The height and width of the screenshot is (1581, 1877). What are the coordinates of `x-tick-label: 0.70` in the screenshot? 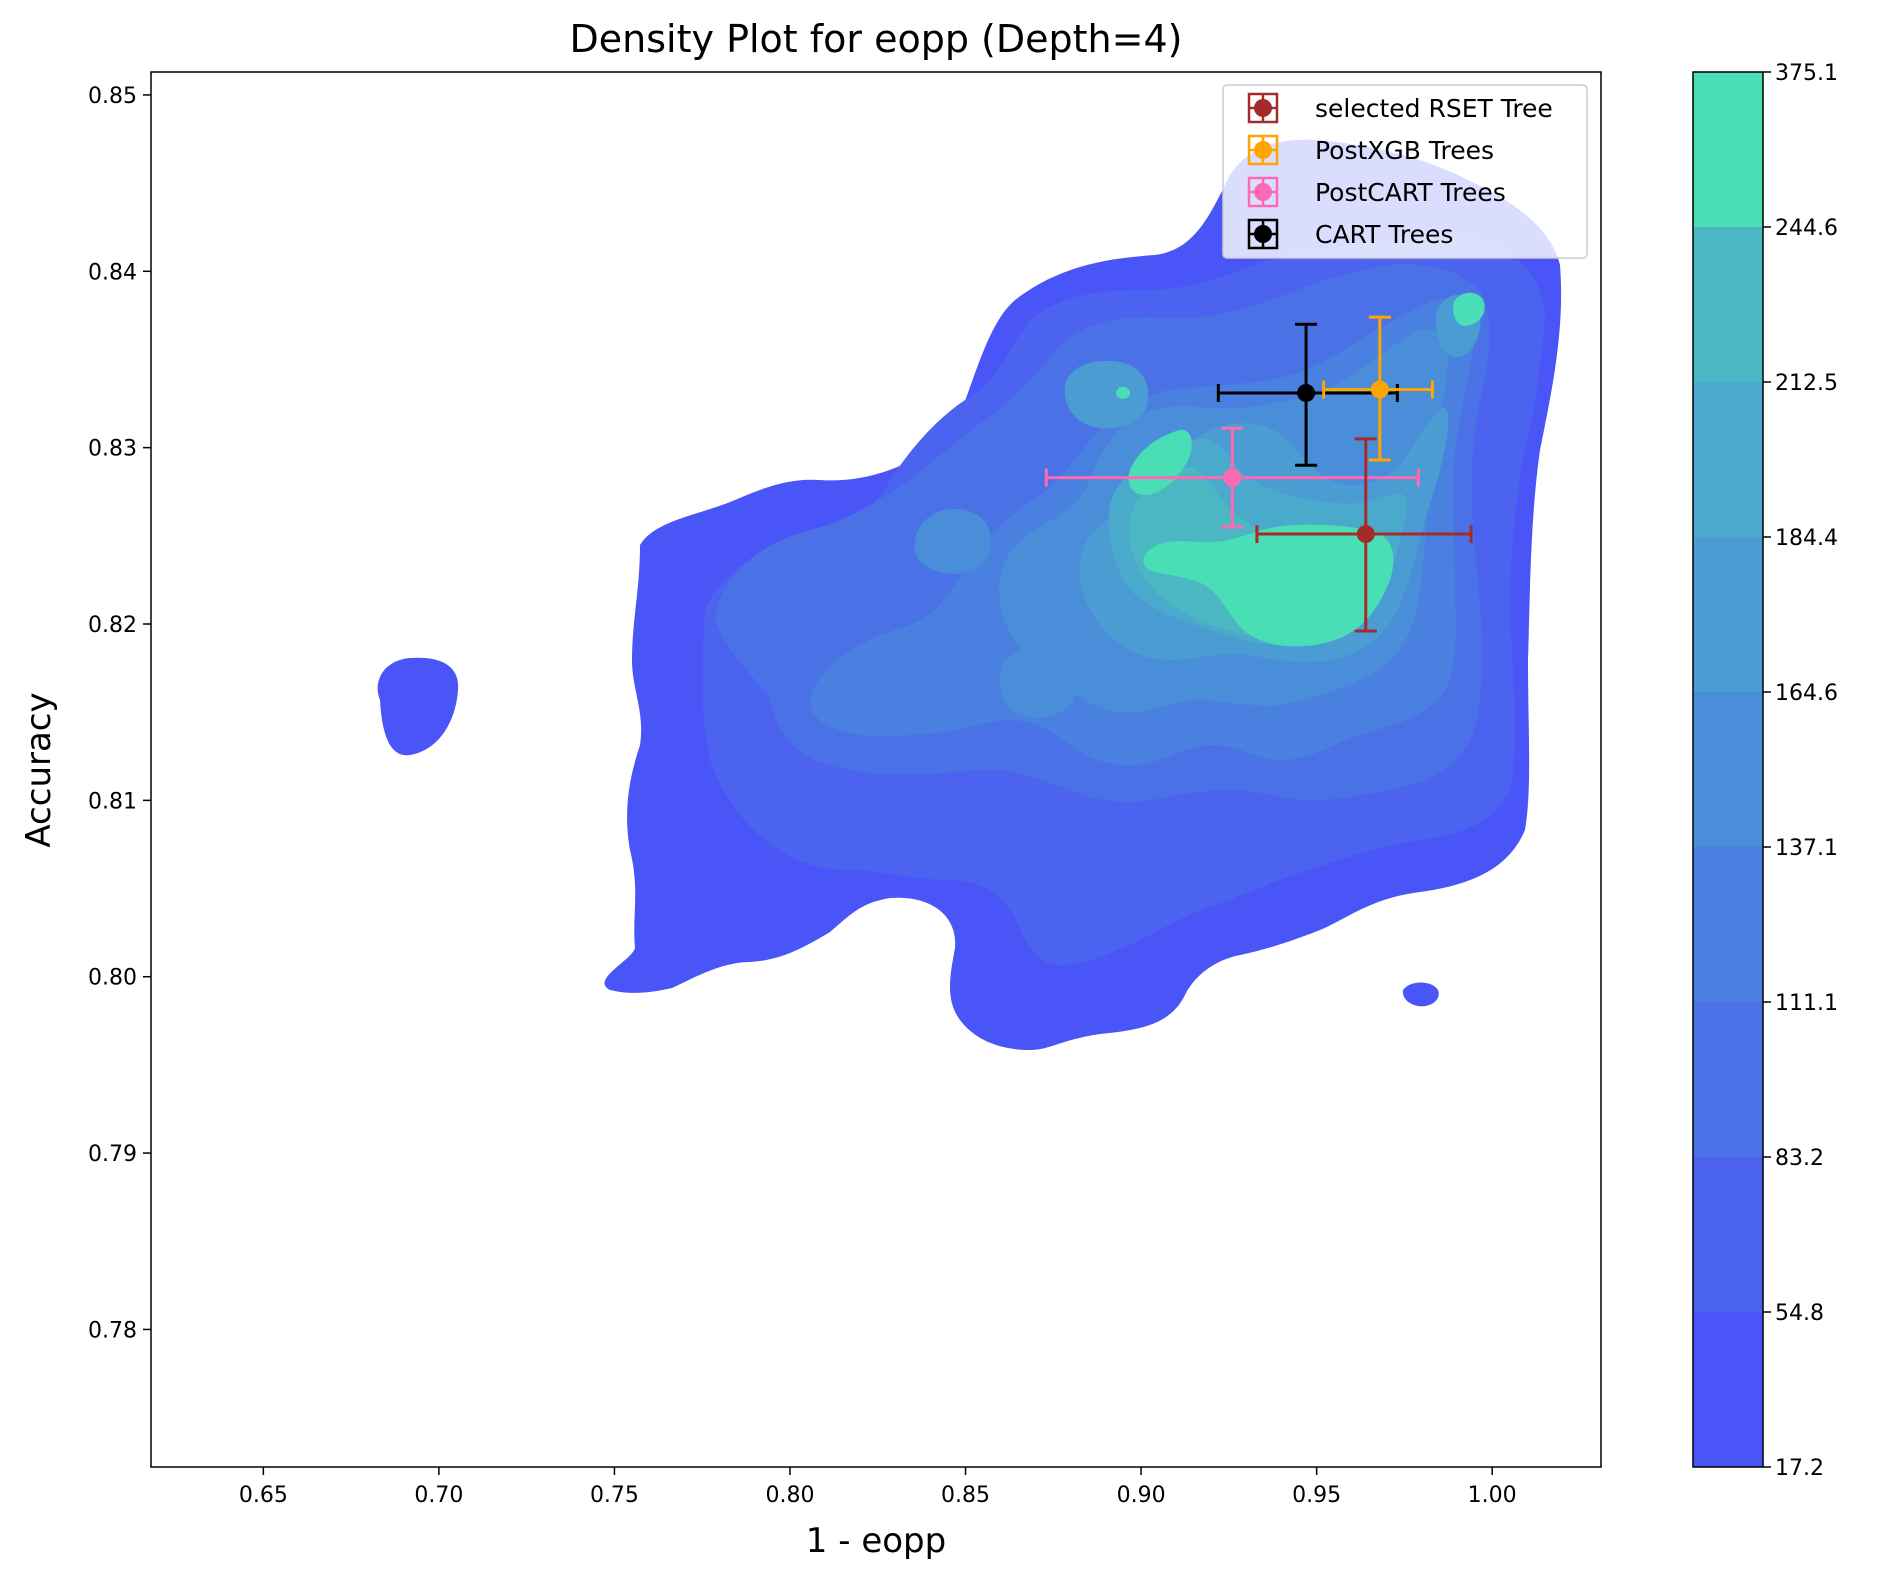 It's located at (438, 1495).